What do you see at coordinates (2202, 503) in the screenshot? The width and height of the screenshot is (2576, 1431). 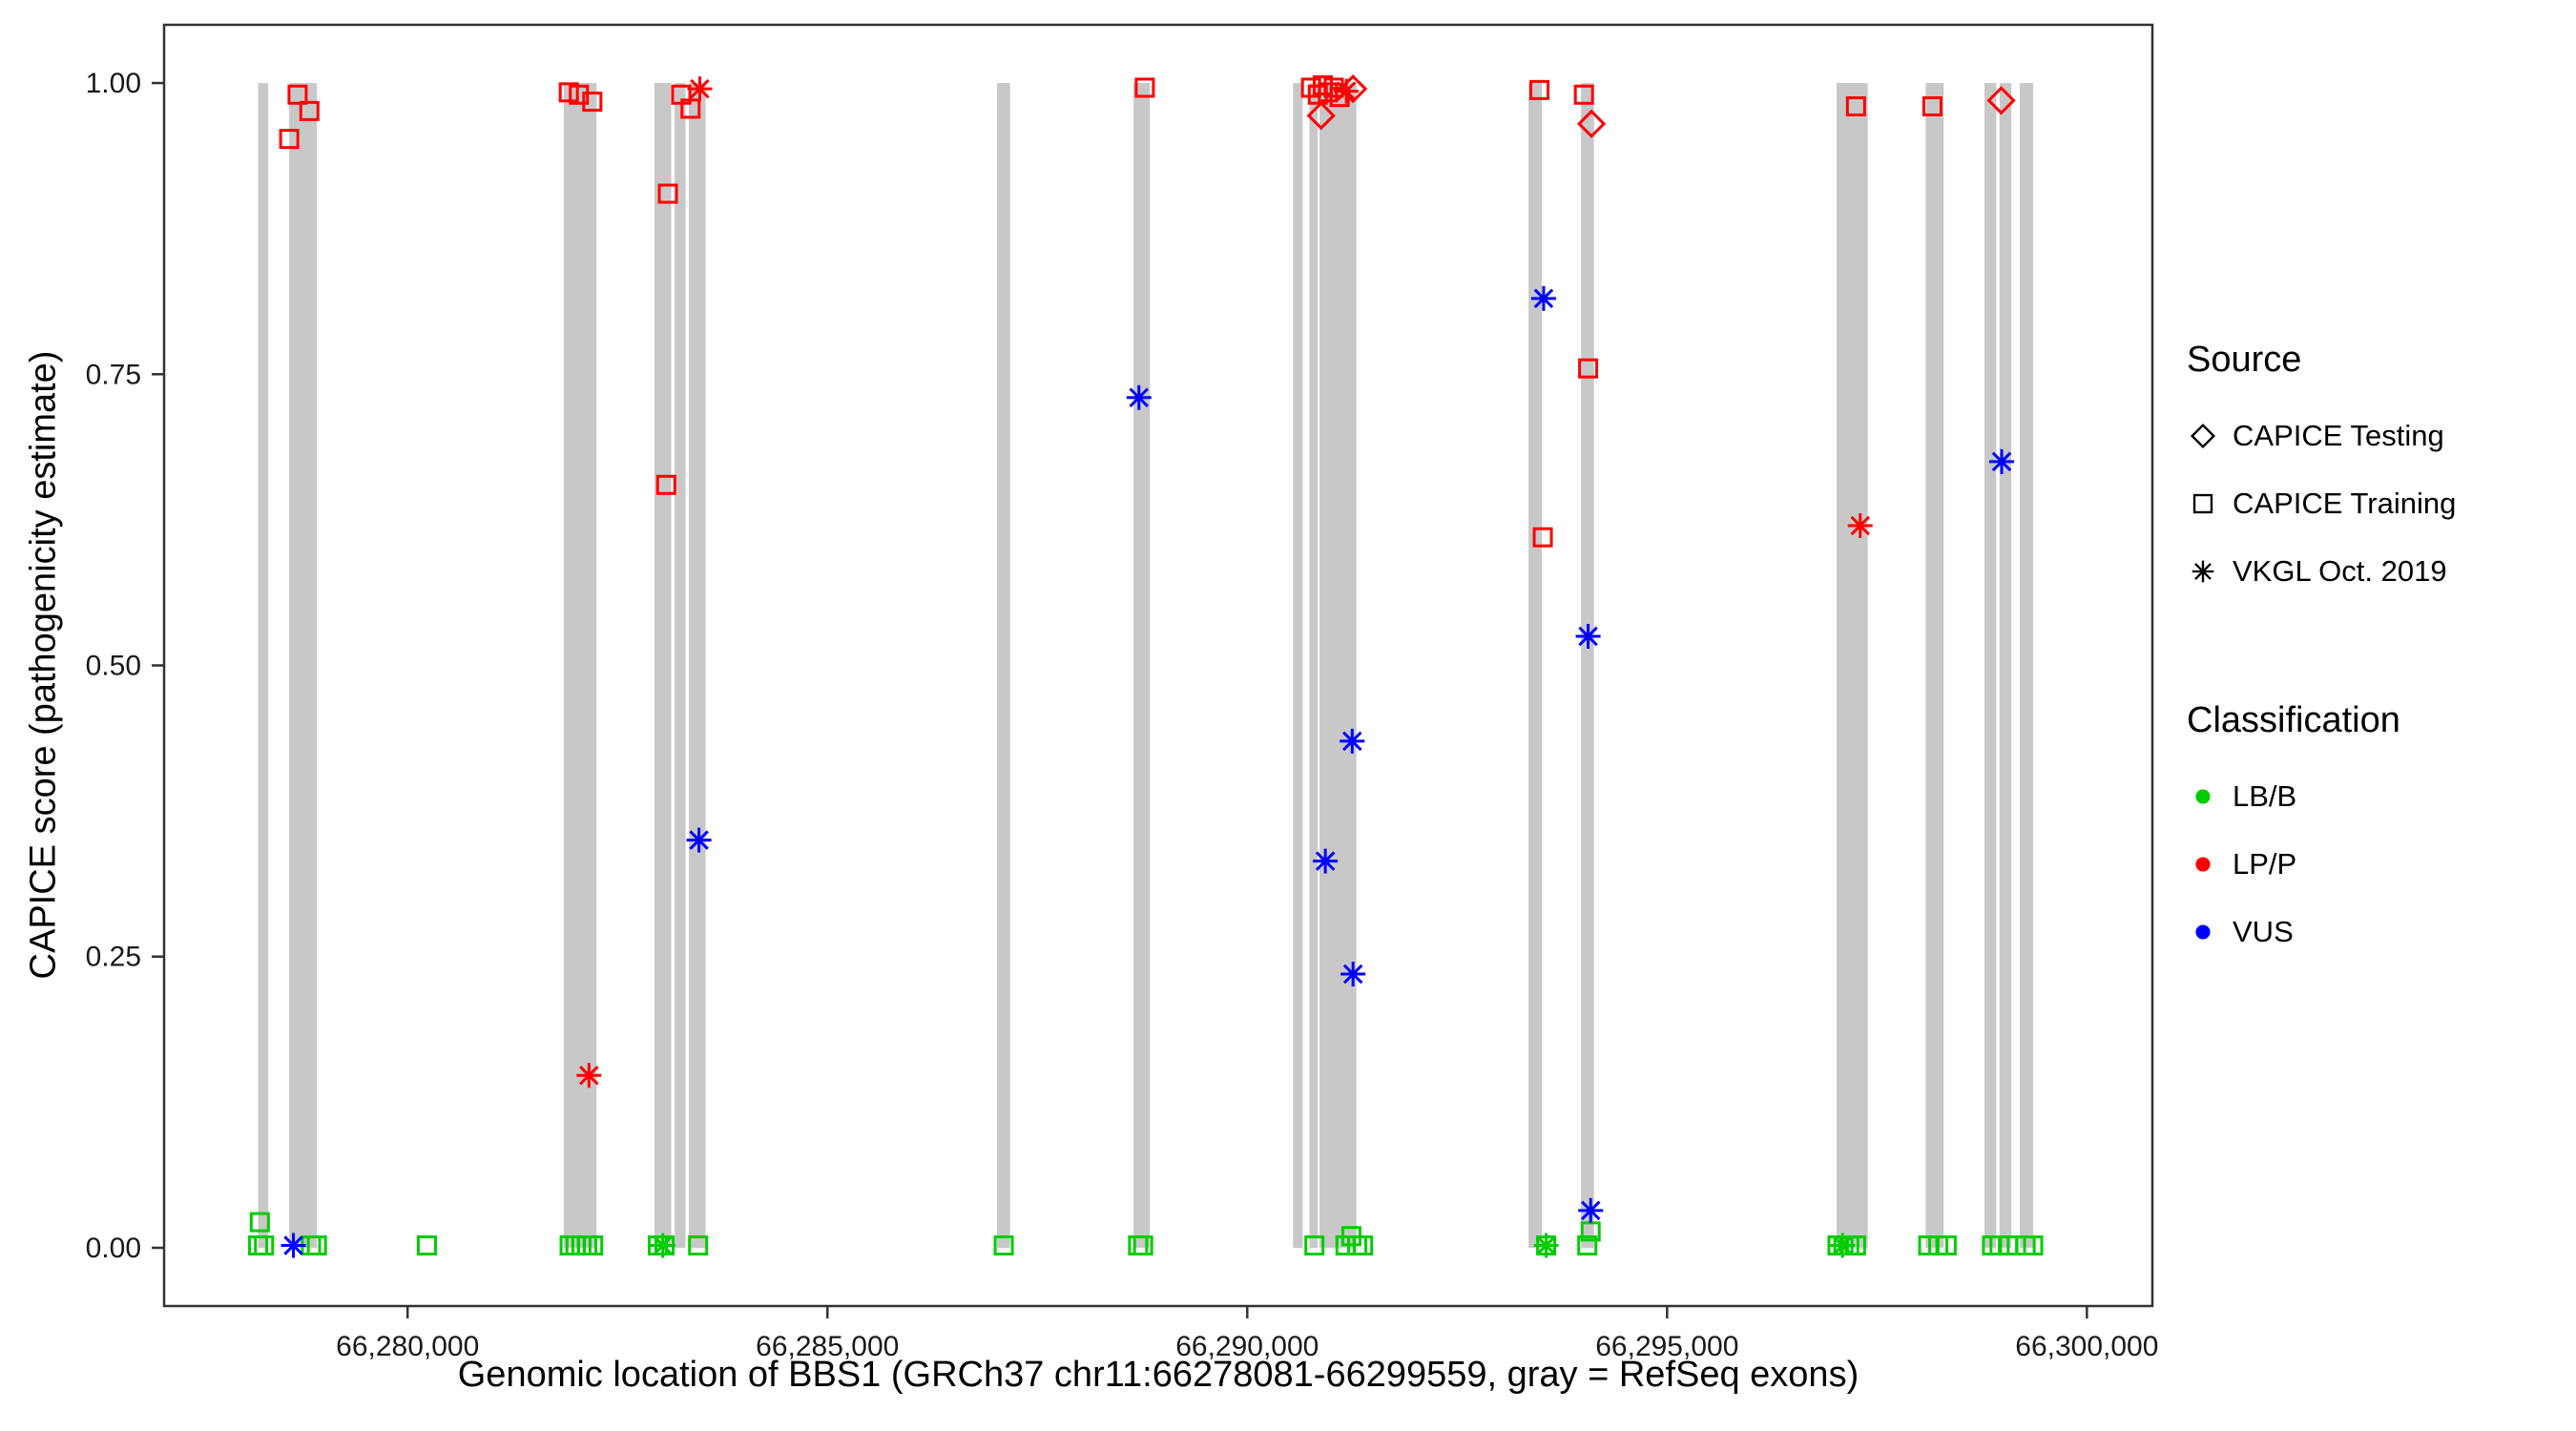 I see `square-icon` at bounding box center [2202, 503].